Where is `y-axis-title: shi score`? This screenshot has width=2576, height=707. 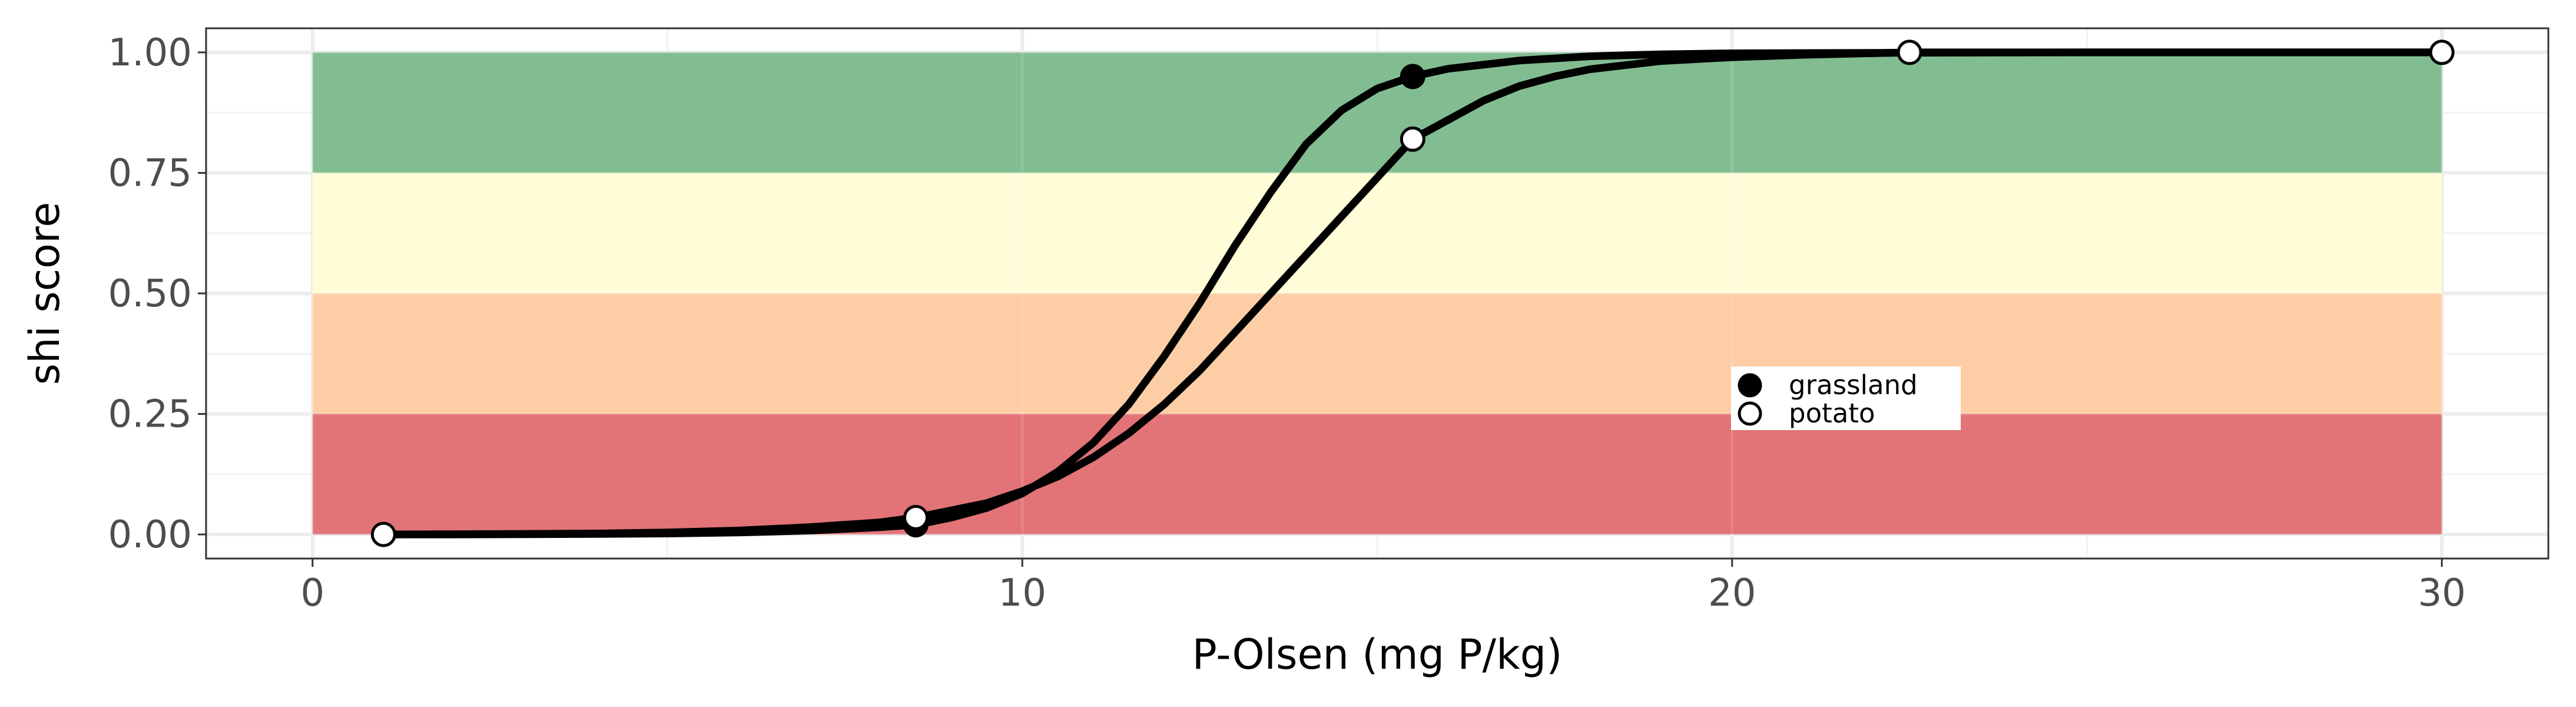
y-axis-title: shi score is located at coordinates (45, 293).